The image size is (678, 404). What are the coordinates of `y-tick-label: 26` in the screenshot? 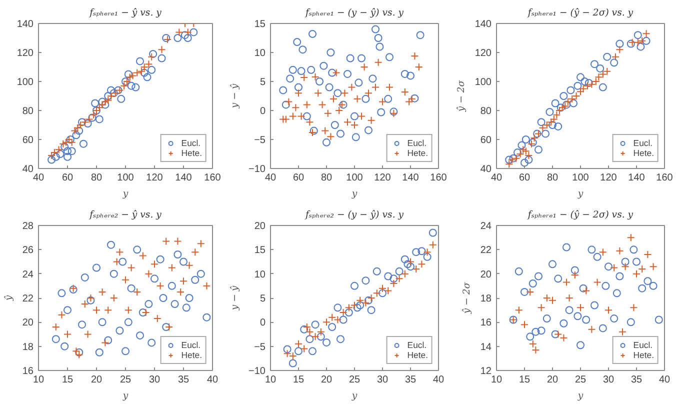 It's located at (28, 250).